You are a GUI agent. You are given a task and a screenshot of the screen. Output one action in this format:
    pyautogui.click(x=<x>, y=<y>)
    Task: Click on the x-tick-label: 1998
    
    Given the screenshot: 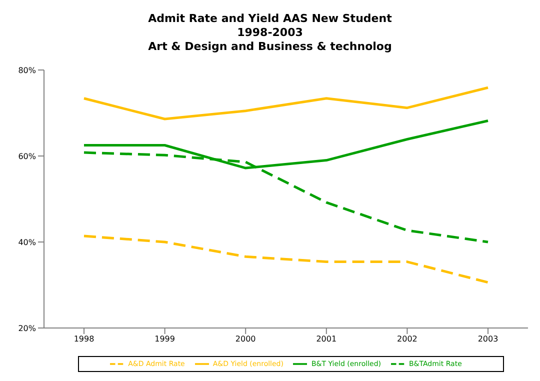 What is the action you would take?
    pyautogui.click(x=84, y=339)
    